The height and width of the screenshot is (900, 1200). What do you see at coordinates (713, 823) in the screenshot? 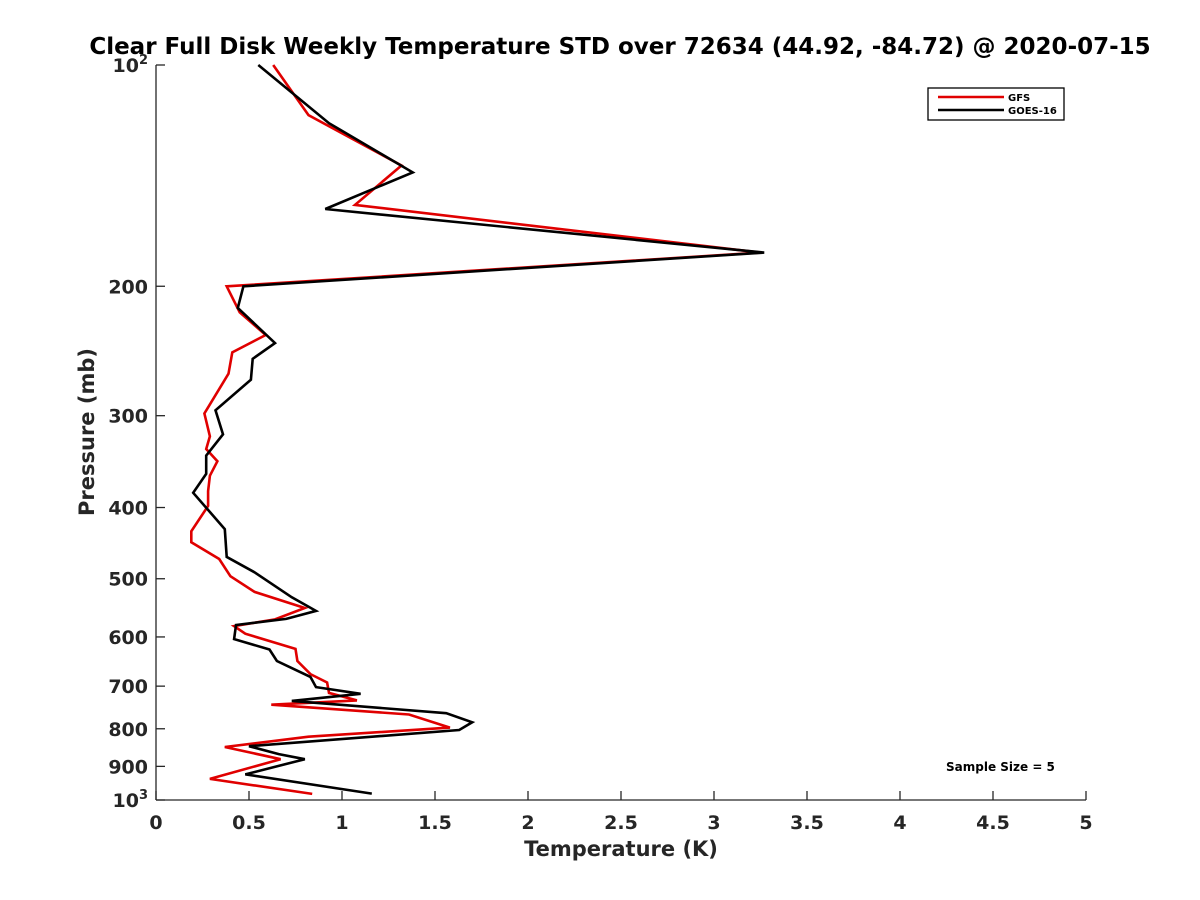
I see `x-tick-label: 3` at bounding box center [713, 823].